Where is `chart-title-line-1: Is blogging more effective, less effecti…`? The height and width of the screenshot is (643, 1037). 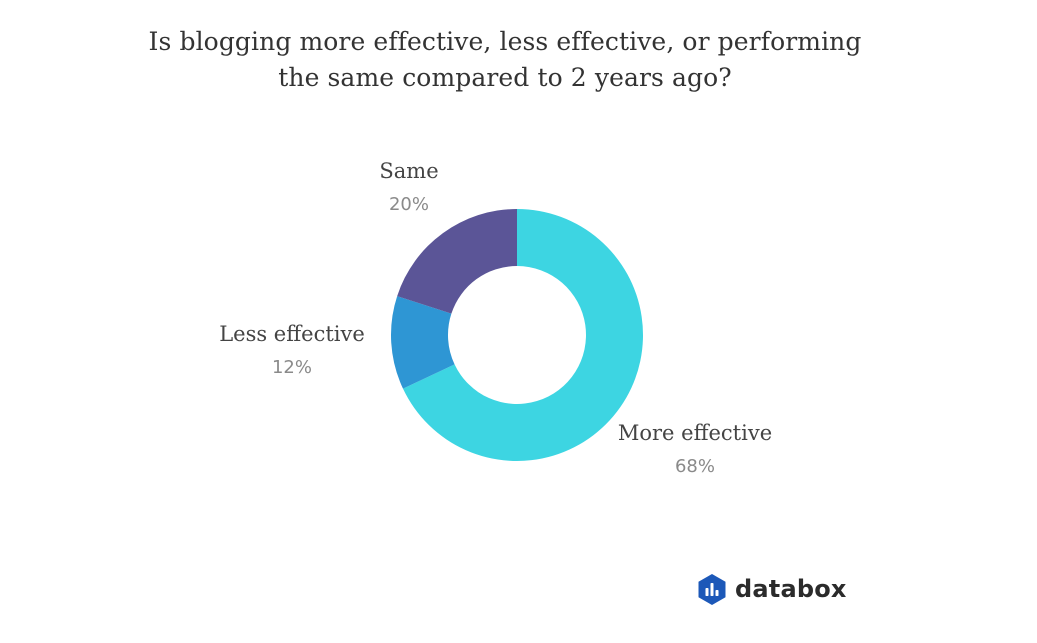 chart-title-line-1: Is blogging more effective, less effecti… is located at coordinates (505, 41).